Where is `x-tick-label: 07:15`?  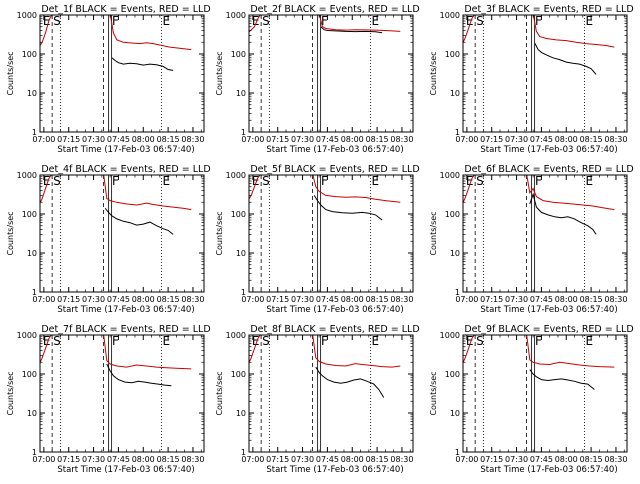
x-tick-label: 07:15 is located at coordinates (277, 139).